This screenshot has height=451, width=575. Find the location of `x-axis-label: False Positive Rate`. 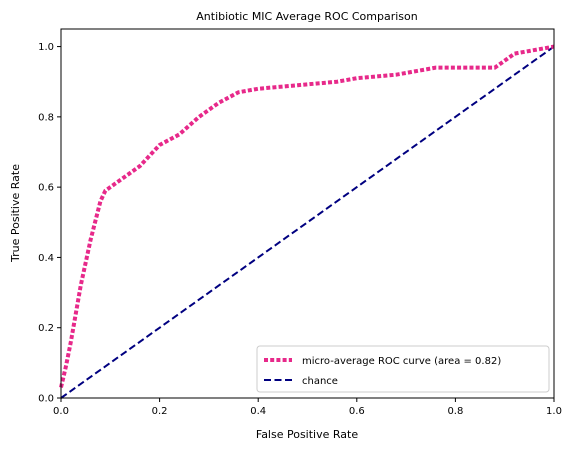

x-axis-label: False Positive Rate is located at coordinates (307, 434).